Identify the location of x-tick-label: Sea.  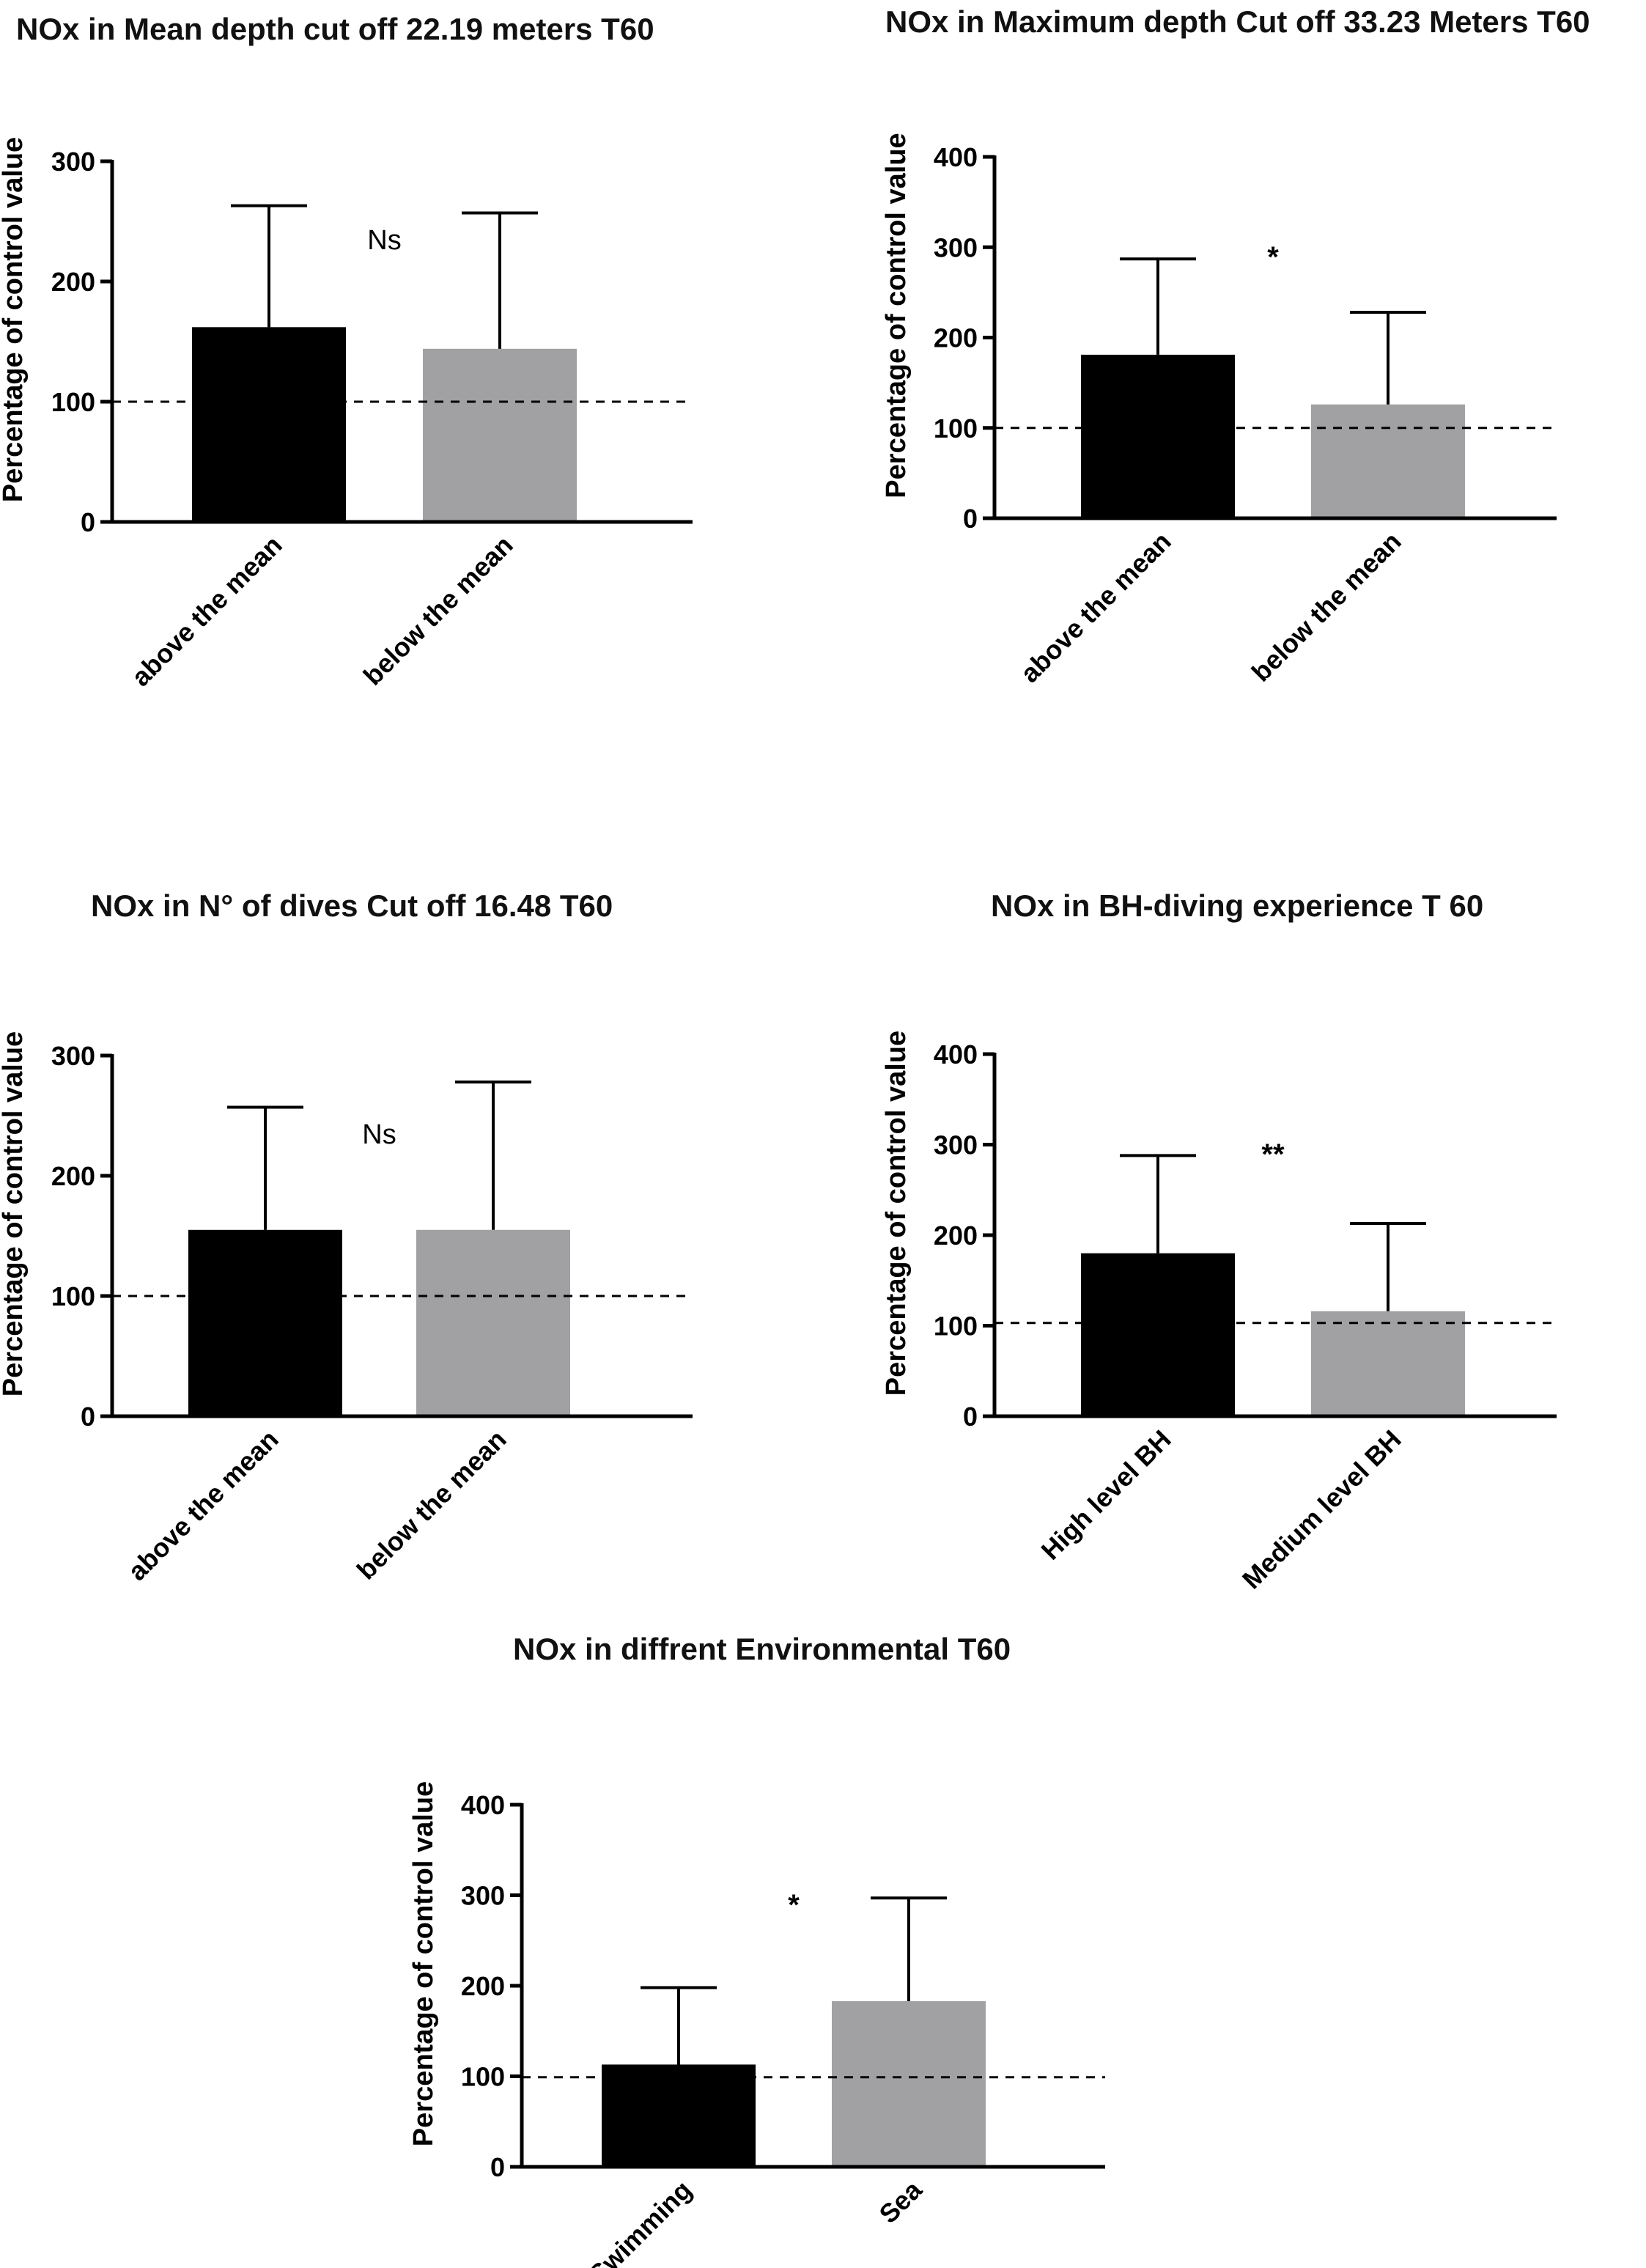
(900, 2201).